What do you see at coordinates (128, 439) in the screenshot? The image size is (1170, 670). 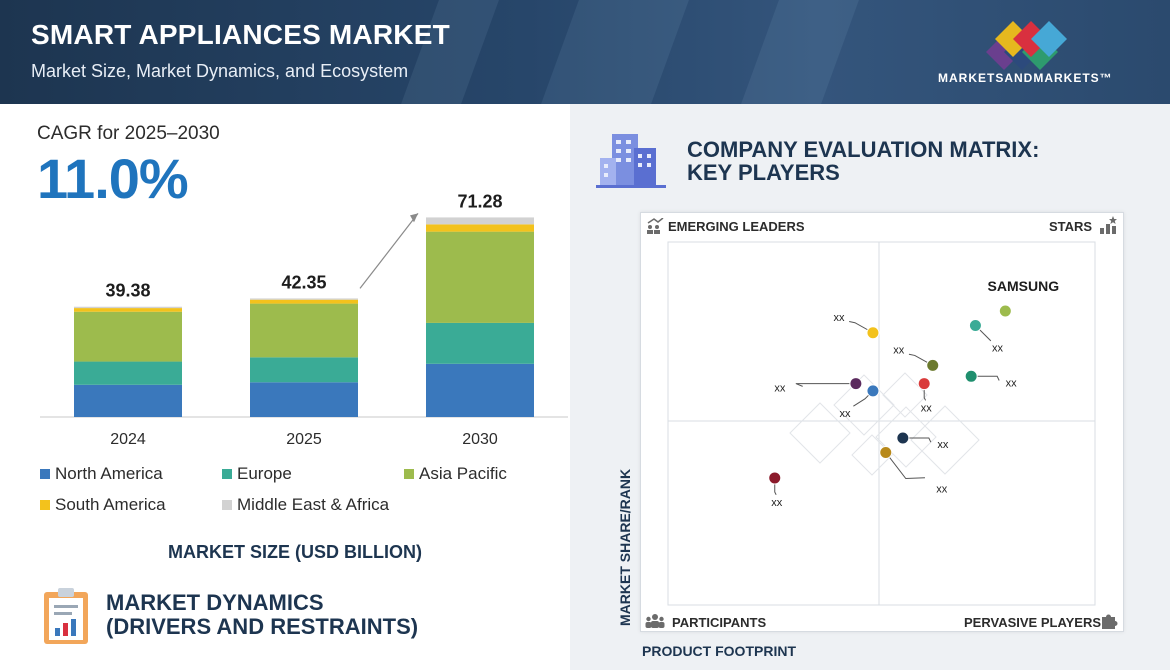 I see `x-tick-label: 2024` at bounding box center [128, 439].